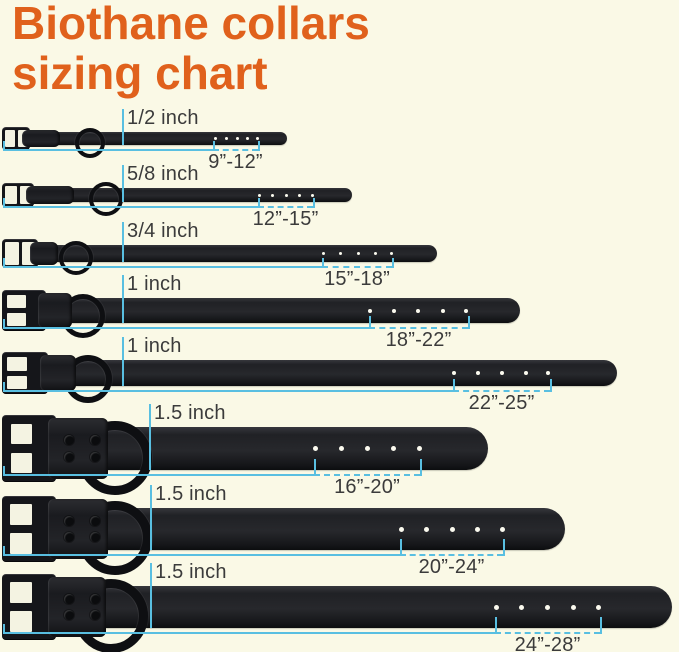  Describe the element at coordinates (235, 162) in the screenshot. I see `size-range-label: 9”-12”` at that location.